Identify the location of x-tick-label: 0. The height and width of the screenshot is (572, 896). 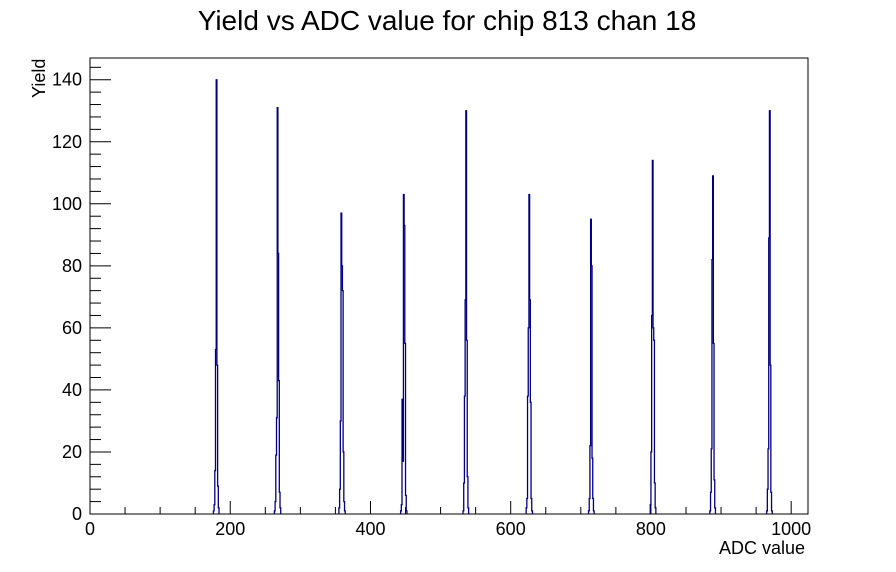
(90, 529).